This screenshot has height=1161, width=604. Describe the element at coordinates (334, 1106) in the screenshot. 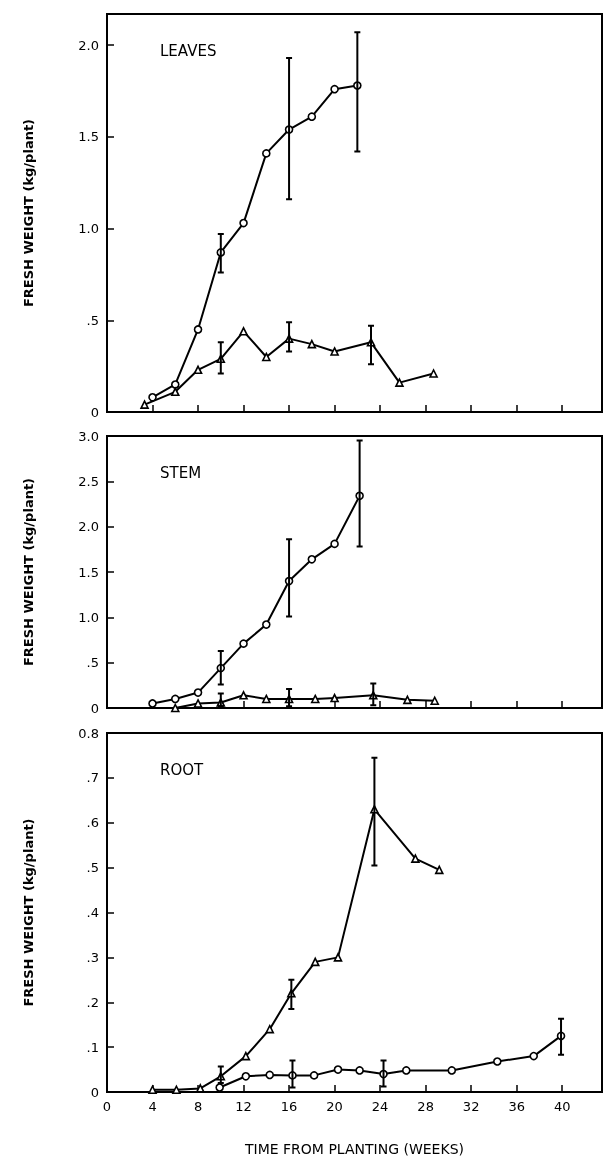

I see `x-tick-label: 20` at that location.